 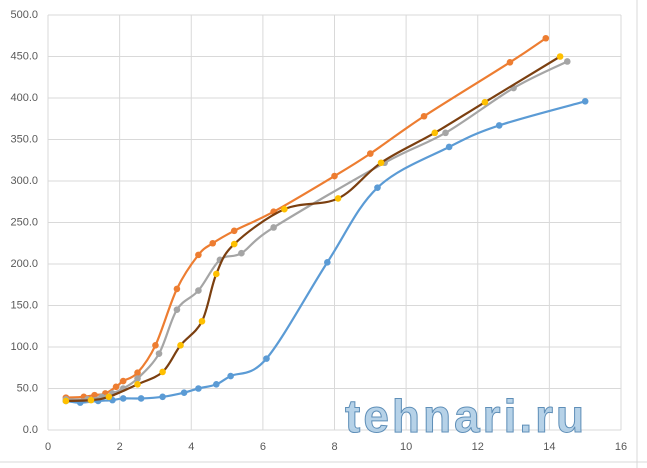 I want to click on y-tick-label: 200.0, so click(x=24, y=264).